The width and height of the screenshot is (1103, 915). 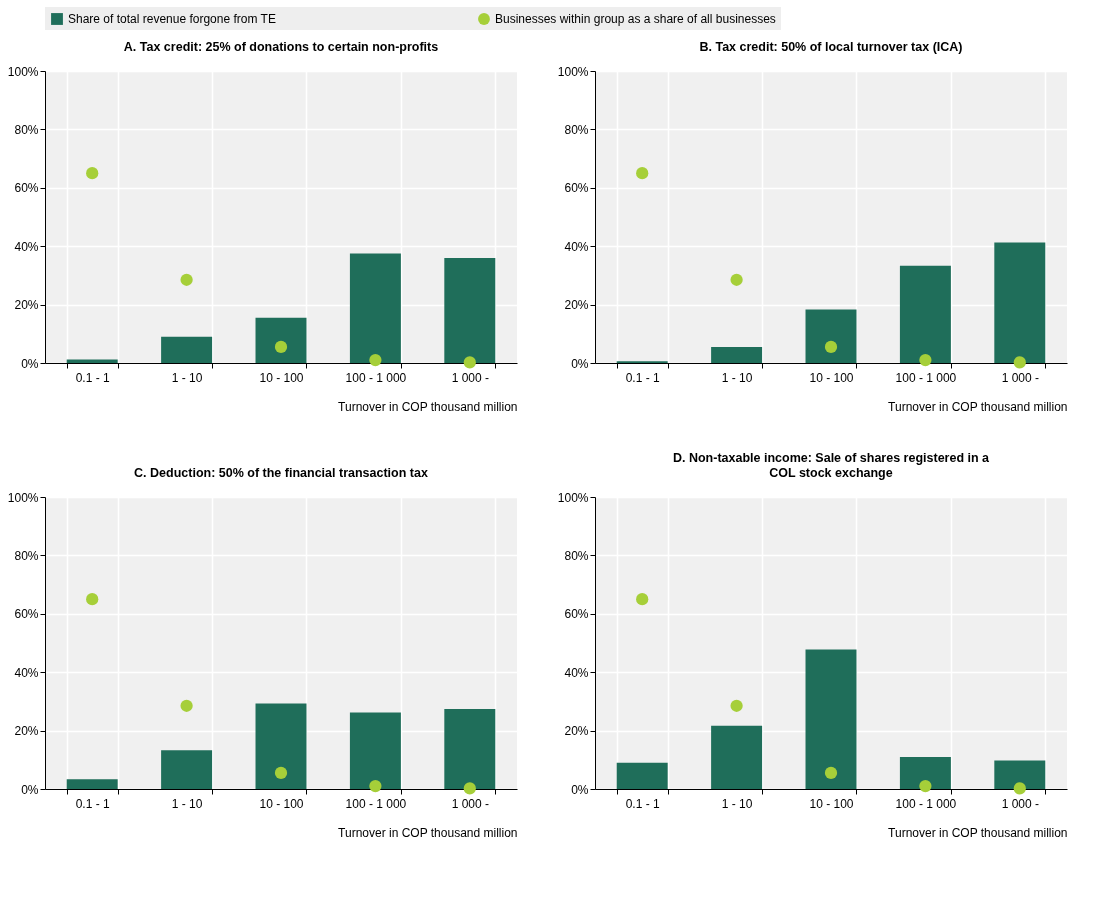 I want to click on chart-title: D. Non-taxable income: Sale of shares registered in a COL stock exchange, so click(x=831, y=465).